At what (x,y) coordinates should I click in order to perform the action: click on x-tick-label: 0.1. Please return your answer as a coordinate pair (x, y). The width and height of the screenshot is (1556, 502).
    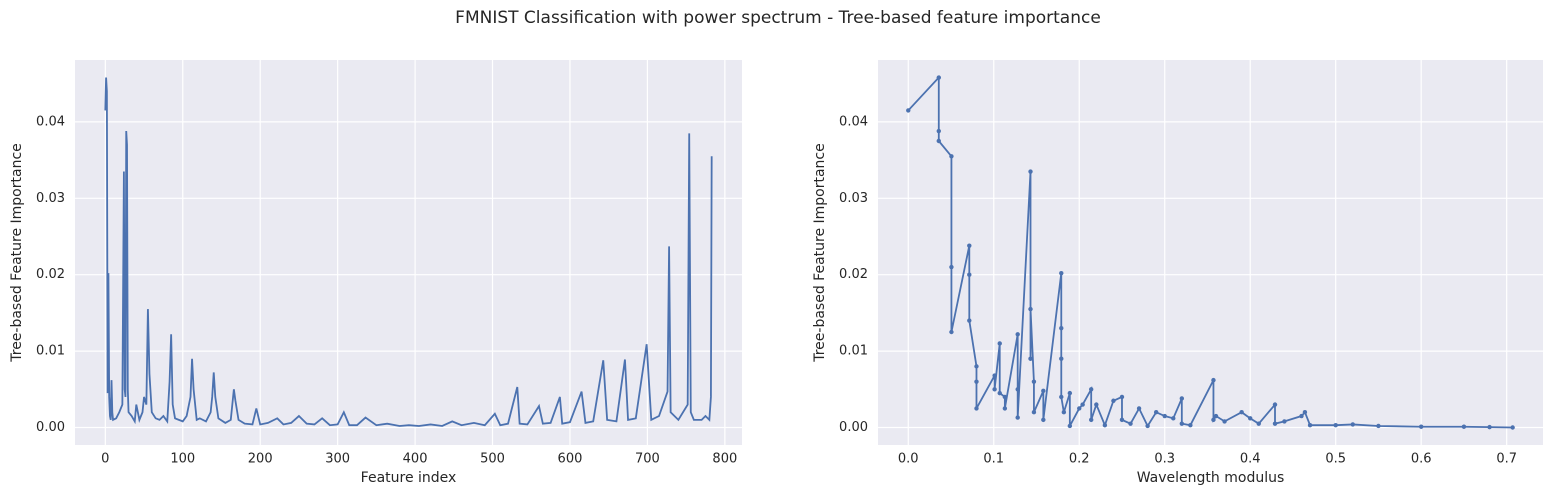
    Looking at the image, I should click on (993, 459).